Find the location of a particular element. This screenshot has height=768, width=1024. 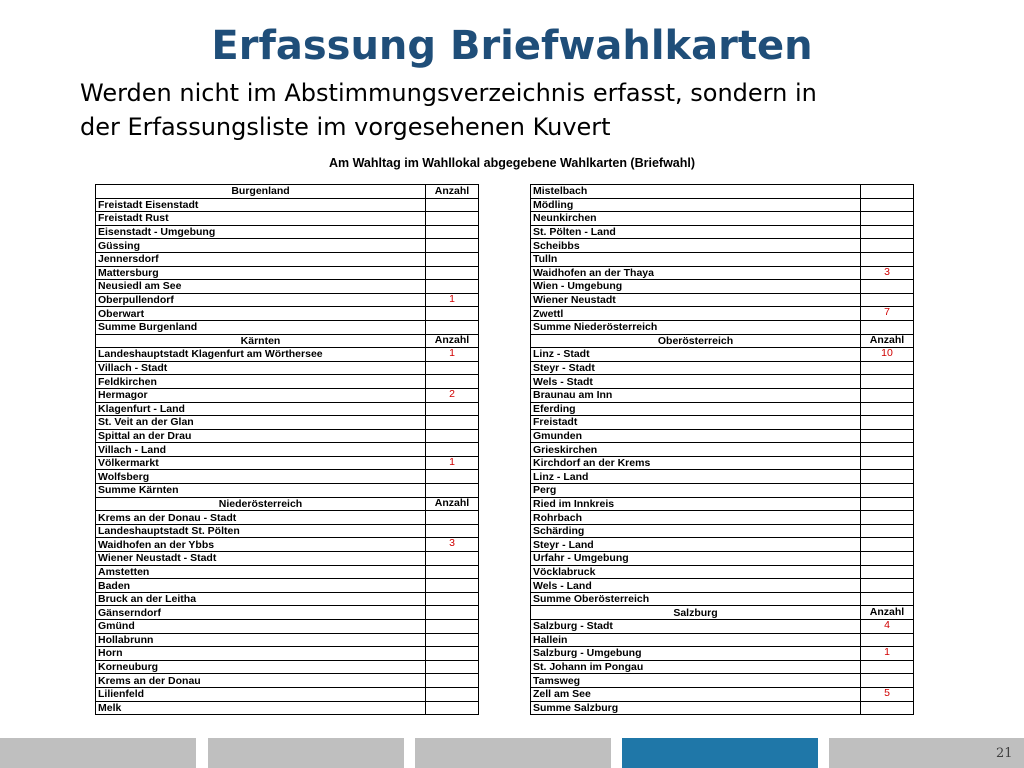

table-row: Bruck an der Leitha is located at coordinates (287, 599).